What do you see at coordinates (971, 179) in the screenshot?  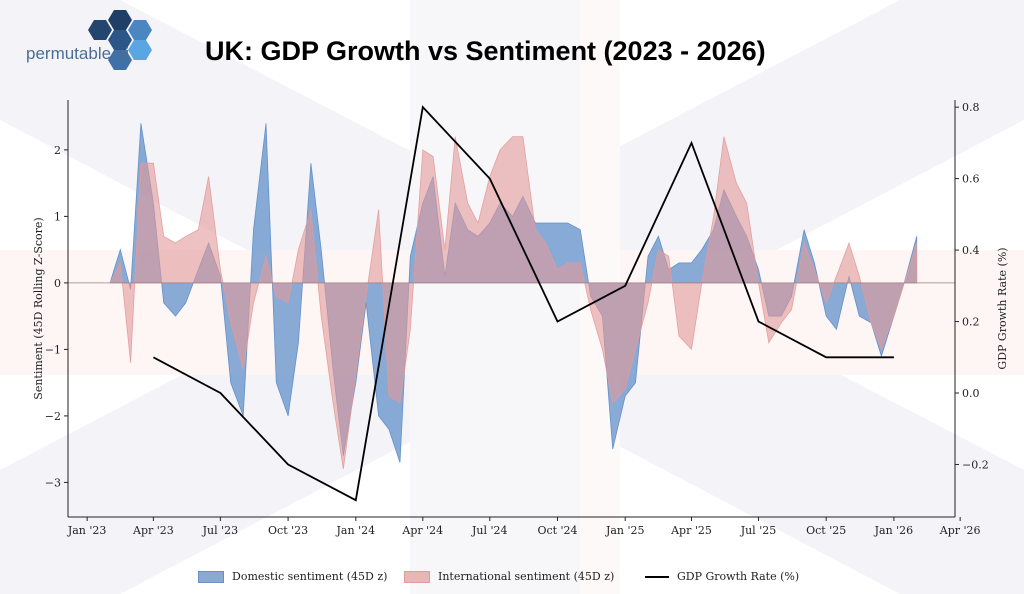 I see `y2-tick-label: 0.6` at bounding box center [971, 179].